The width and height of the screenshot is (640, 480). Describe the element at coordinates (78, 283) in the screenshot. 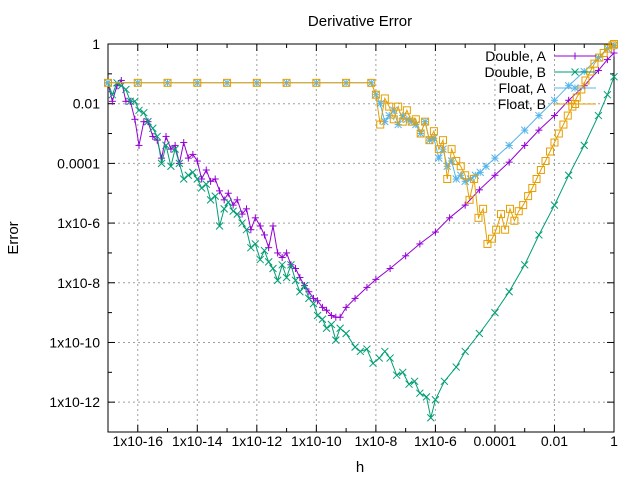

I see `y-tick-label: 1x10-8` at that location.